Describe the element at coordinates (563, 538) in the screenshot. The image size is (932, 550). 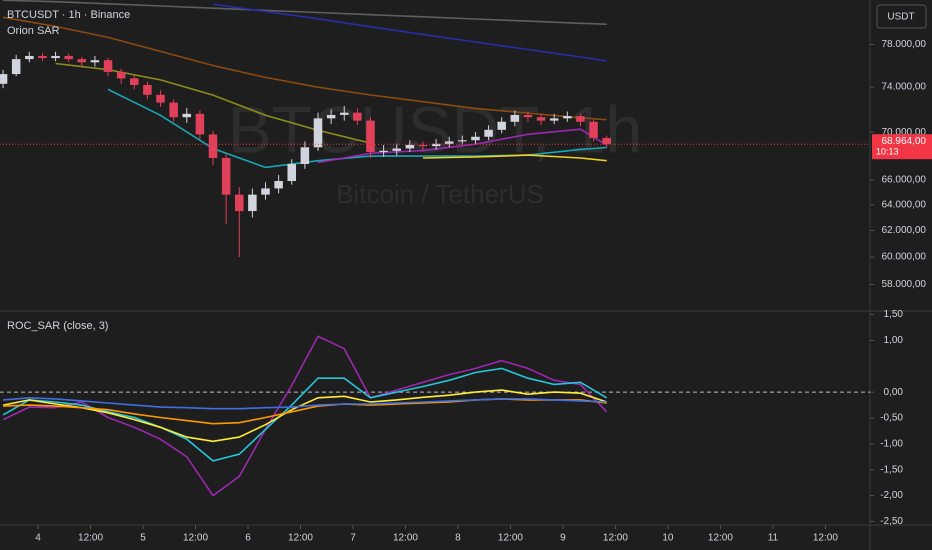
I see `x-tick-label: 9` at that location.